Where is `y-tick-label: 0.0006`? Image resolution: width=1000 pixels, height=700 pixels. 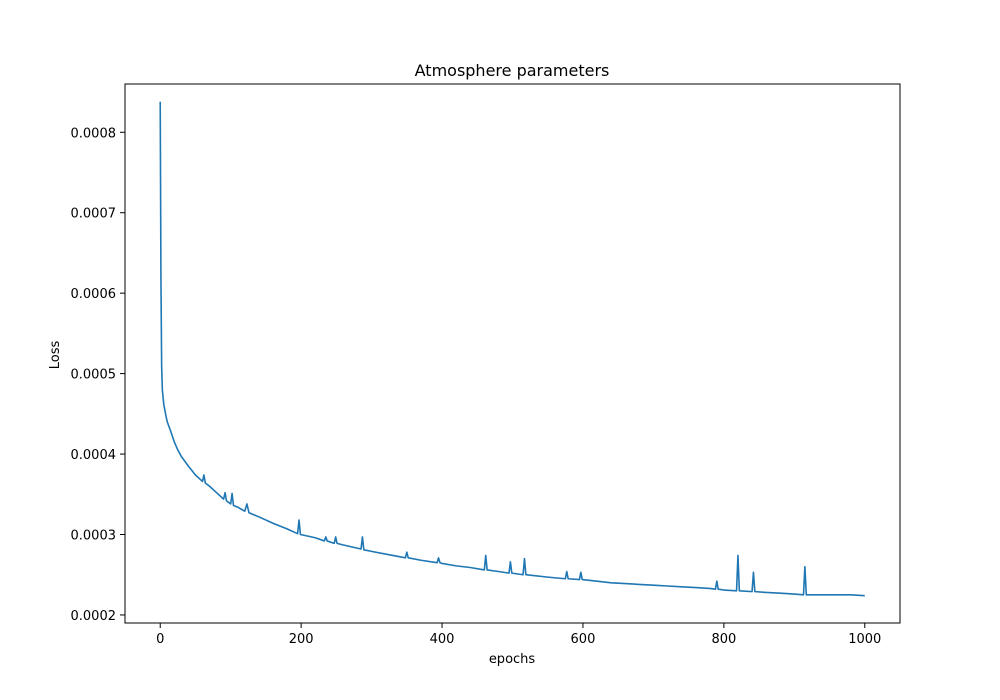 y-tick-label: 0.0006 is located at coordinates (94, 294).